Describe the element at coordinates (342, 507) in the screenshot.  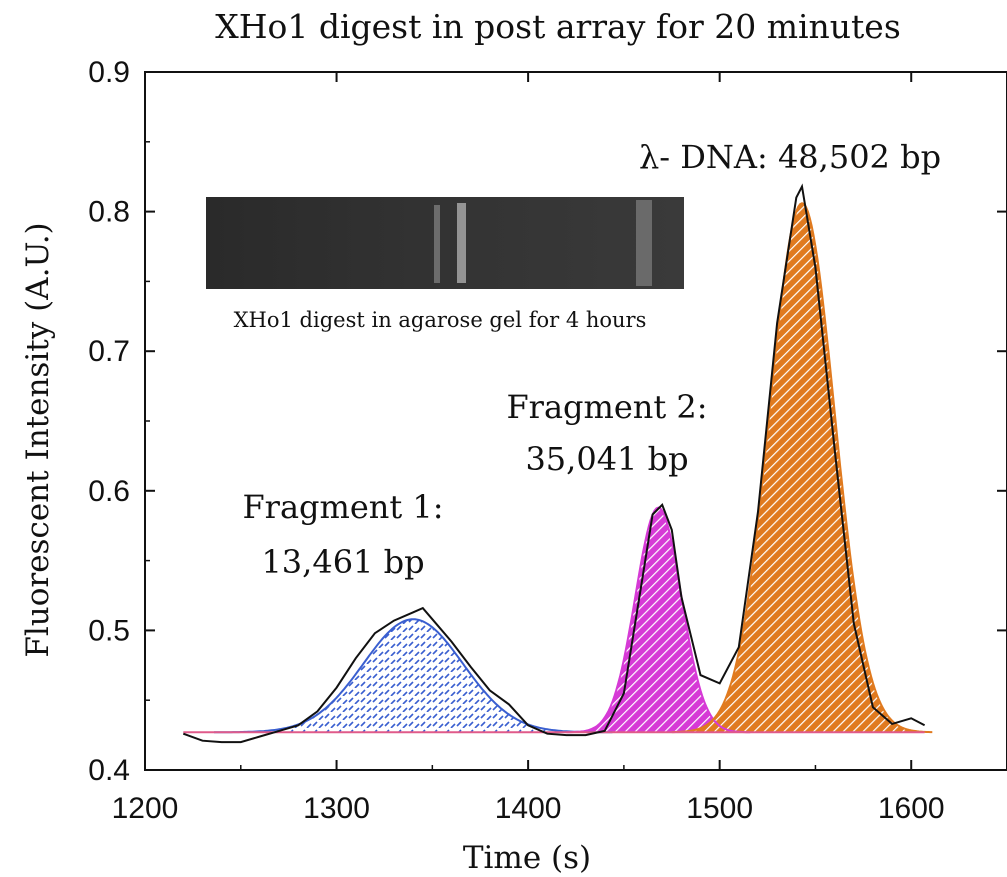
I see `fragment-1-label-line1: Fragment 1:` at that location.